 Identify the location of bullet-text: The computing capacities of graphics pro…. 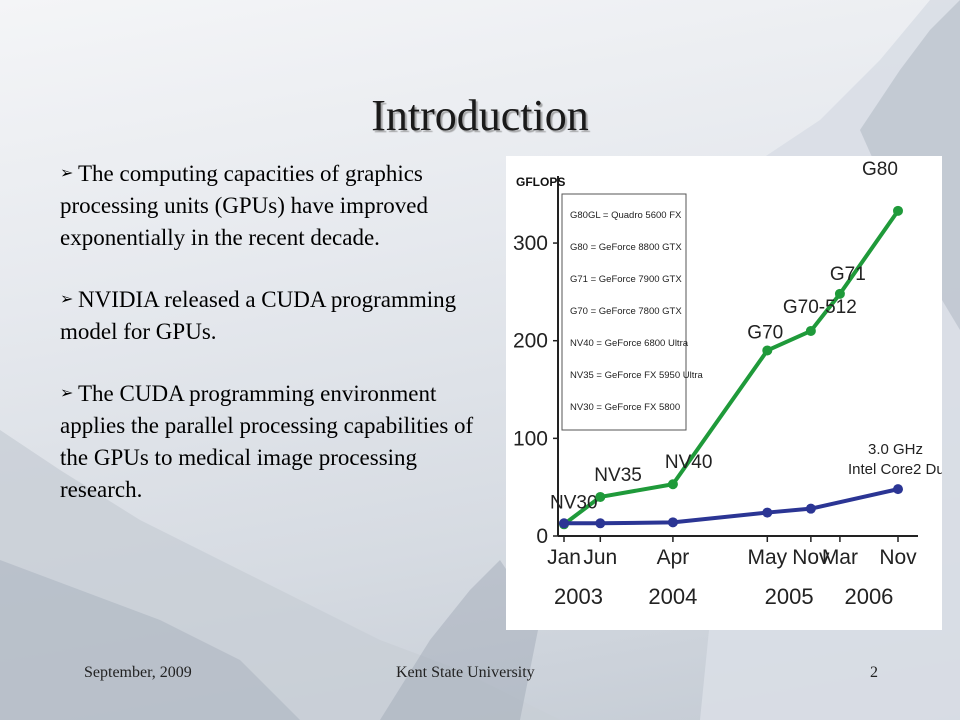
(244, 205).